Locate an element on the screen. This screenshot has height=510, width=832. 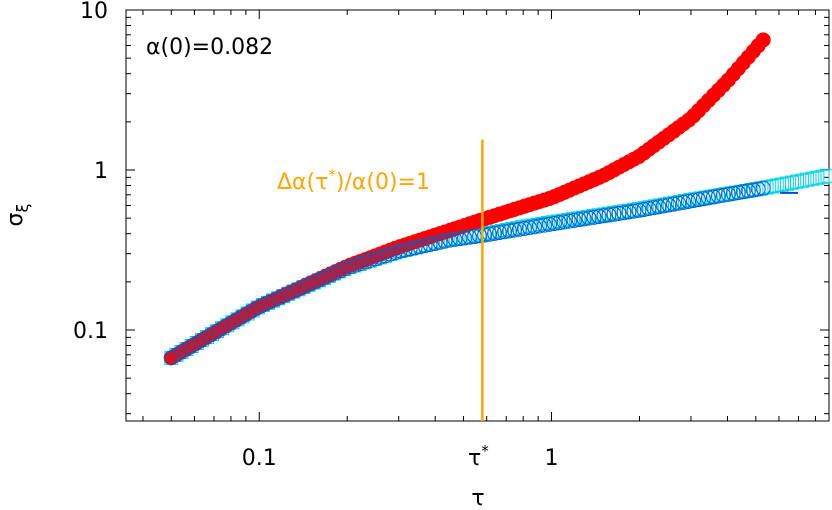
tau-star-tick-label: τ* is located at coordinates (478, 456).